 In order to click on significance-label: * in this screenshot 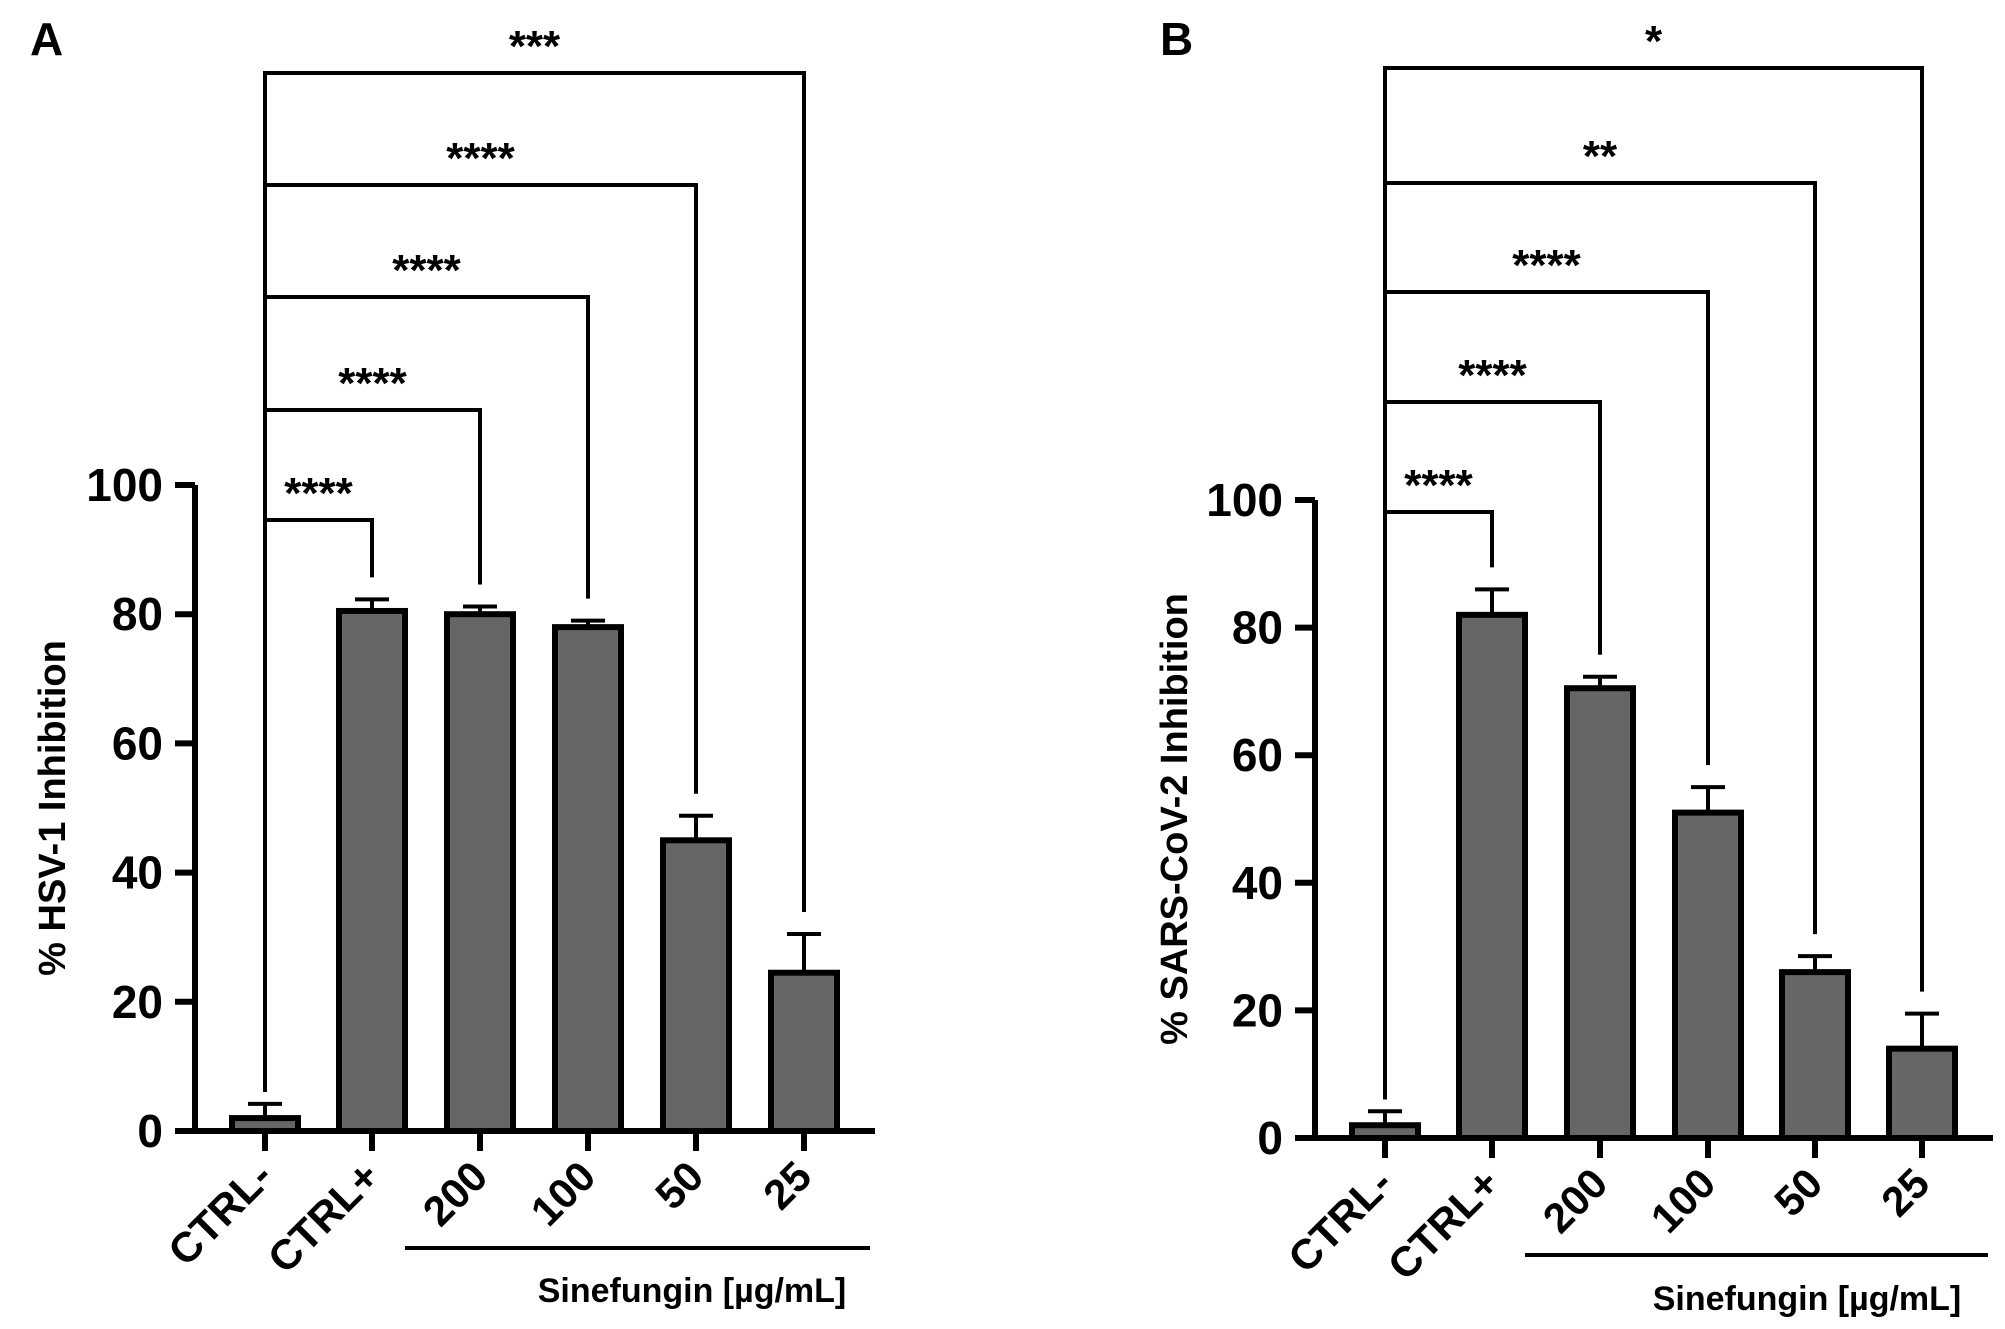, I will do `click(1654, 41)`.